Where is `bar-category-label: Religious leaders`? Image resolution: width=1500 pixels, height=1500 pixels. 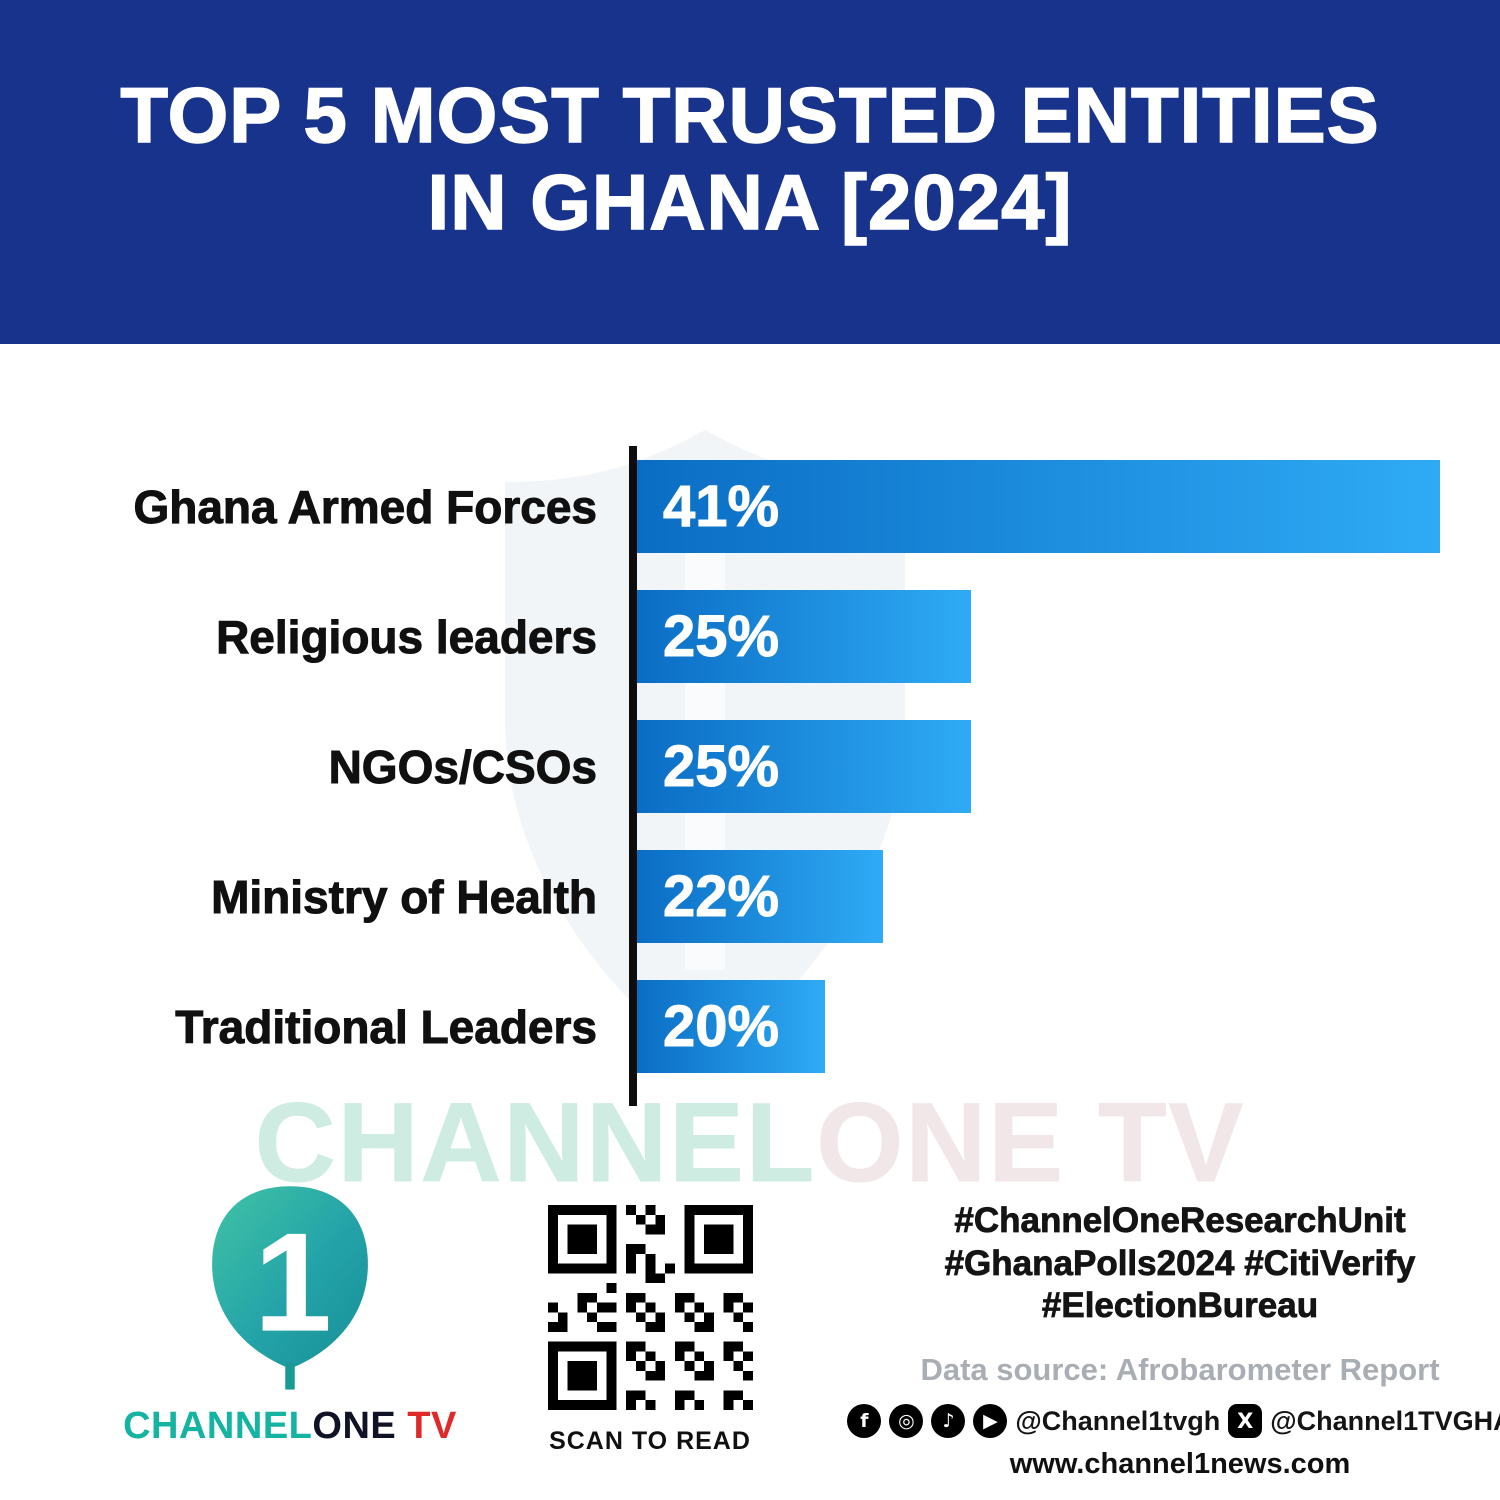 bar-category-label: Religious leaders is located at coordinates (407, 636).